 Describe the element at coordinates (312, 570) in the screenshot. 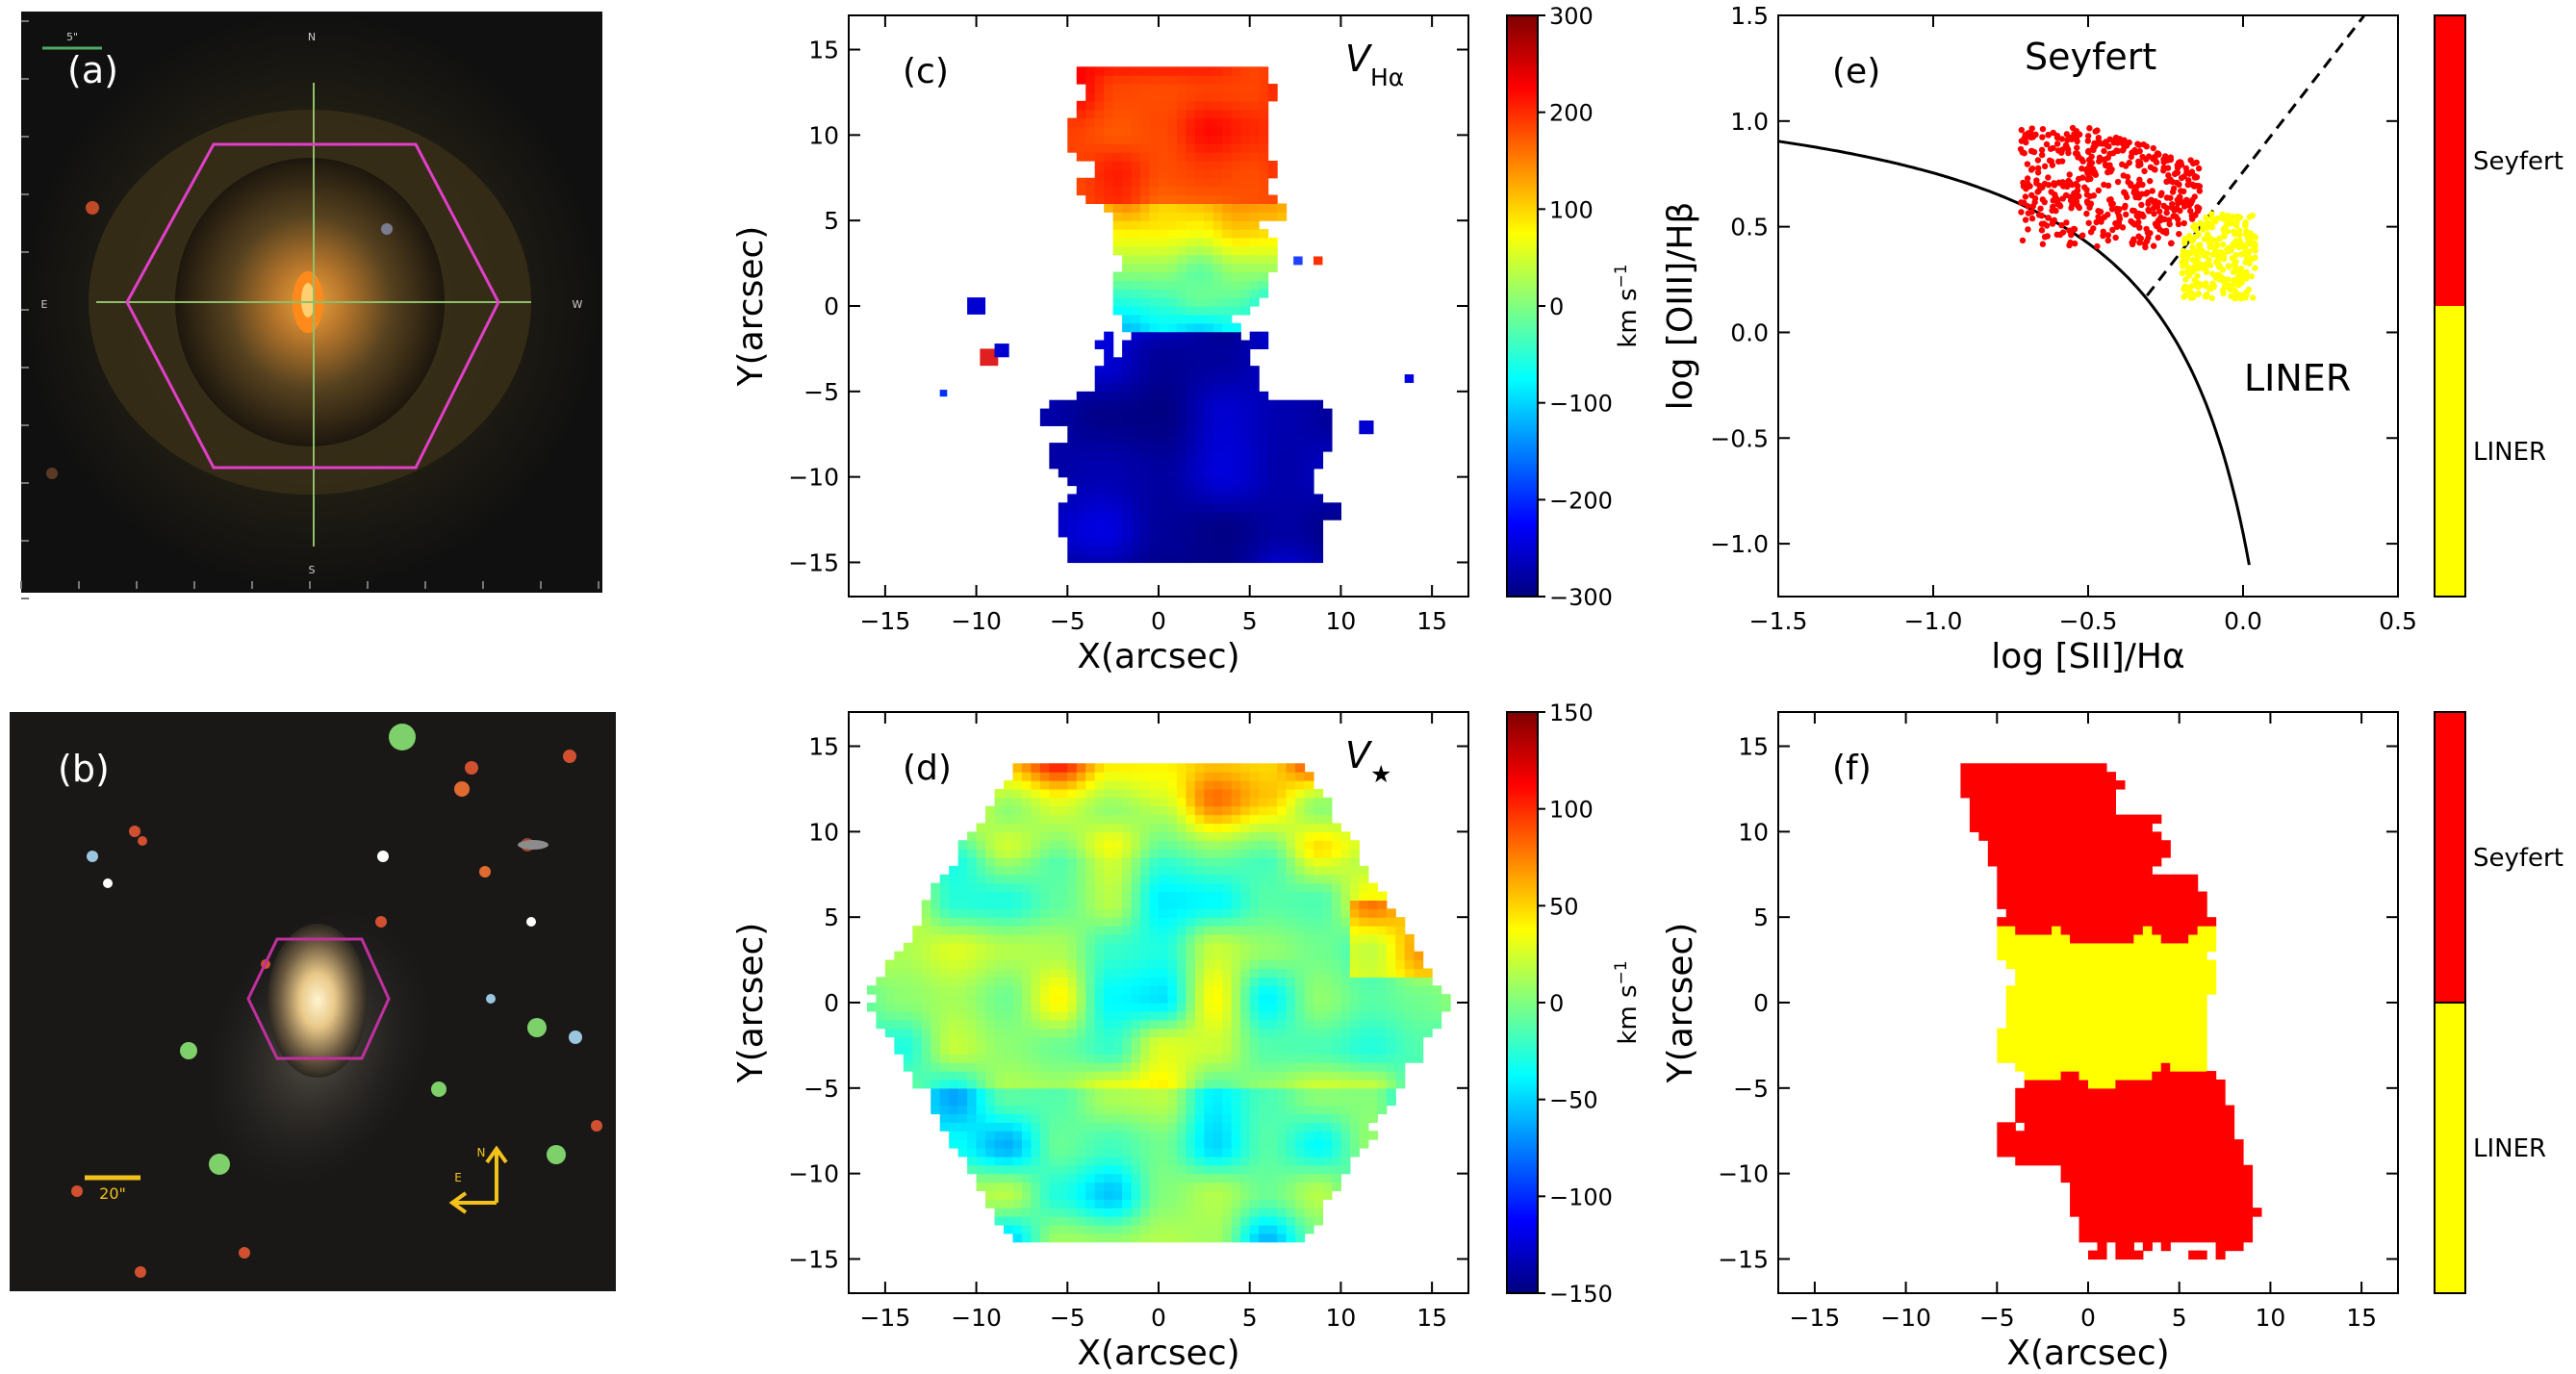

I see `compass-s: S` at that location.